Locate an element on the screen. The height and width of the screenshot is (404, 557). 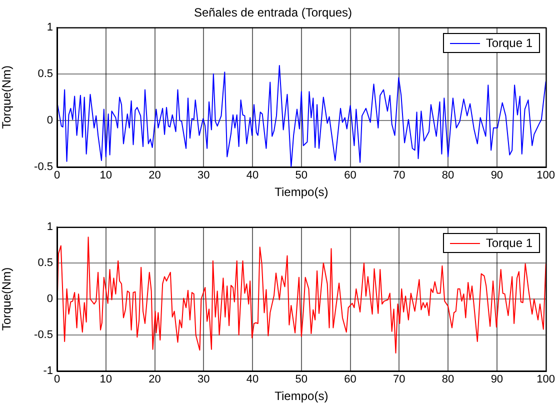
y-tick-label: -1 is located at coordinates (48, 371).